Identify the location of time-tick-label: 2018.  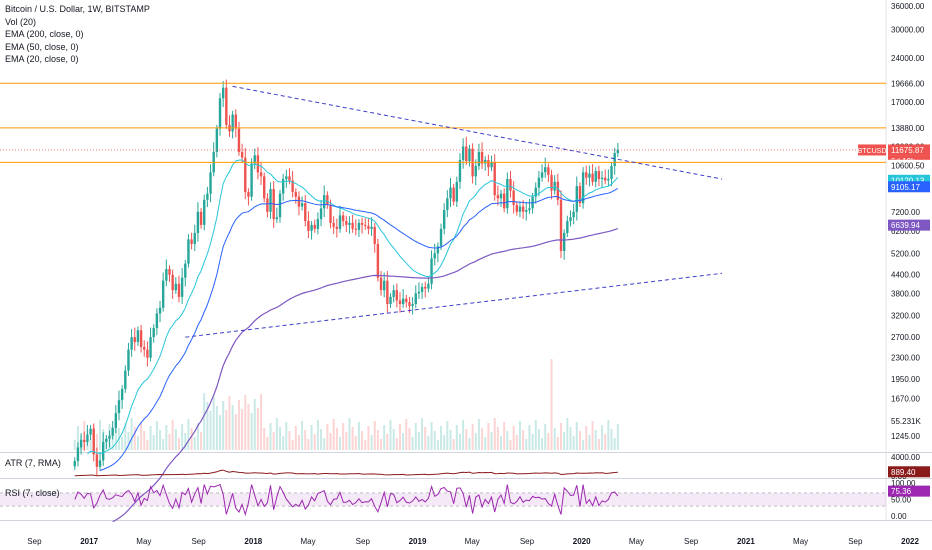
(253, 541).